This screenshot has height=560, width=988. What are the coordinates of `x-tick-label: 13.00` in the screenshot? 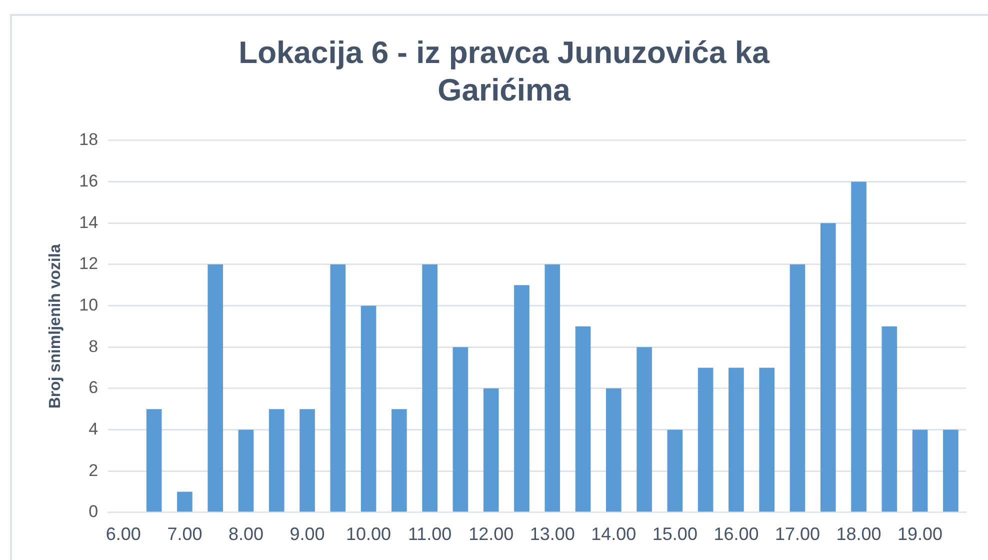 It's located at (552, 534).